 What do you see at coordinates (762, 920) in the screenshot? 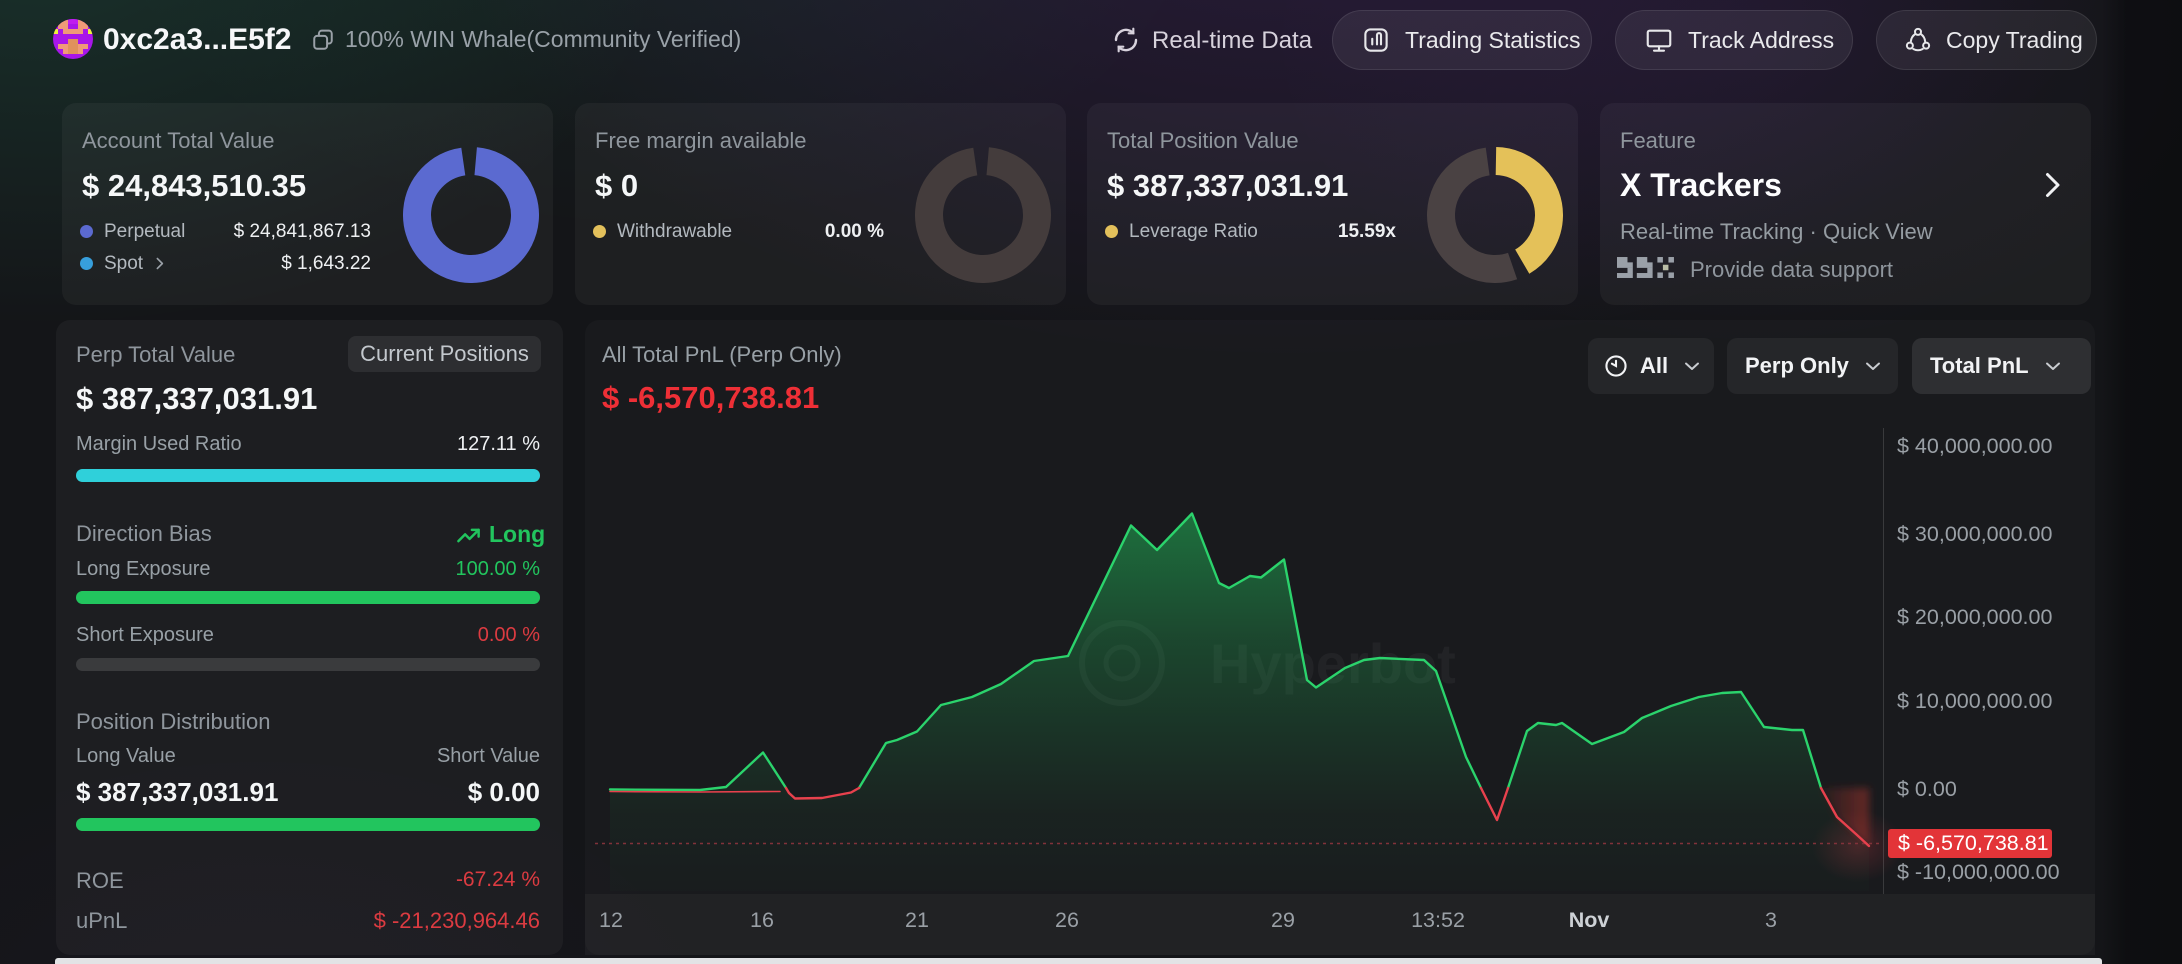
I see `svg-text: 16` at bounding box center [762, 920].